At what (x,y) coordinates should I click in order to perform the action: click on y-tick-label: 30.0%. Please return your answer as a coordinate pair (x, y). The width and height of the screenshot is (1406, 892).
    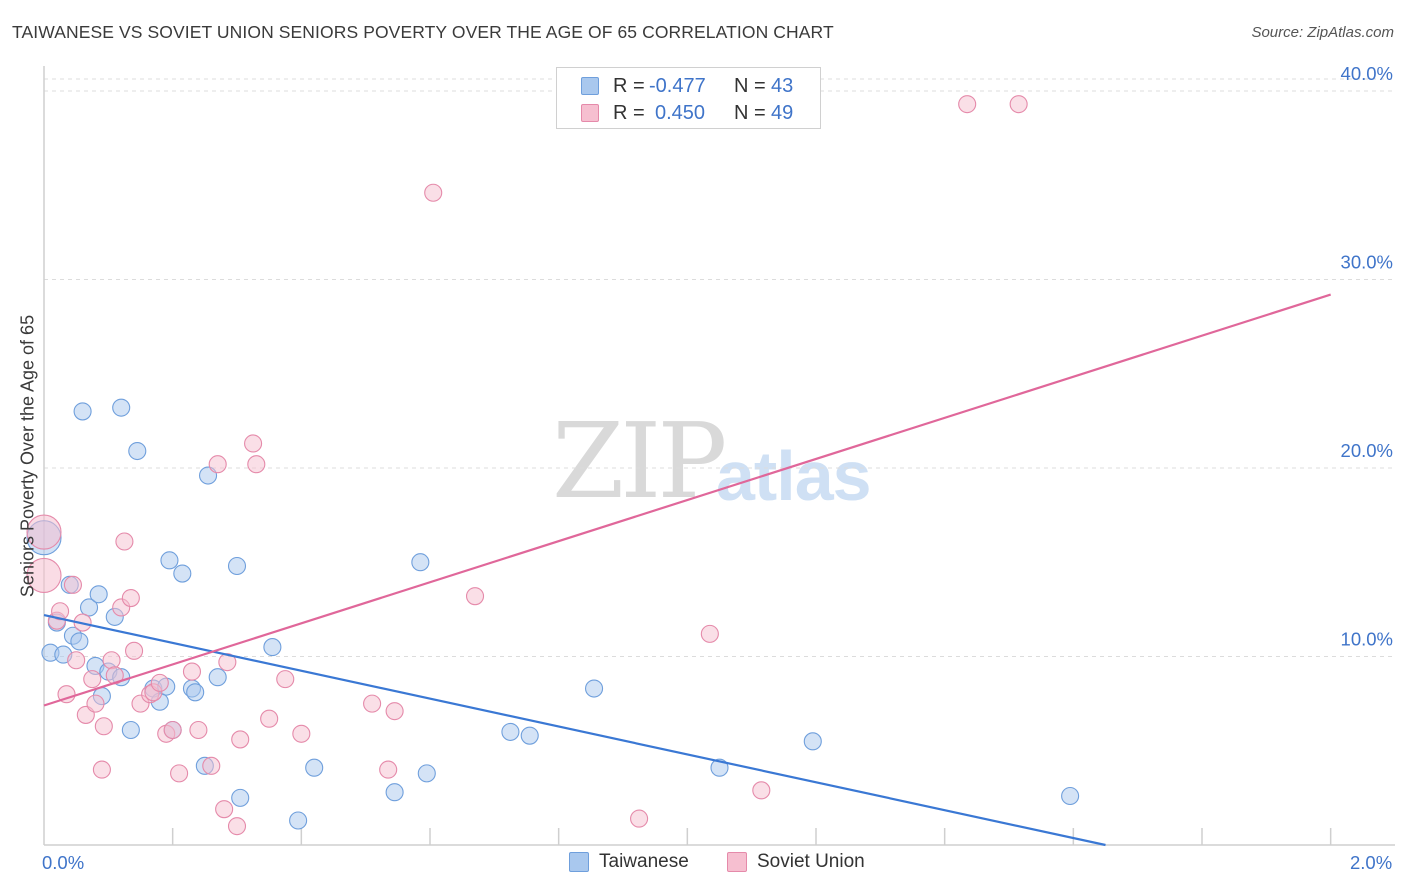
    Looking at the image, I should click on (1367, 261).